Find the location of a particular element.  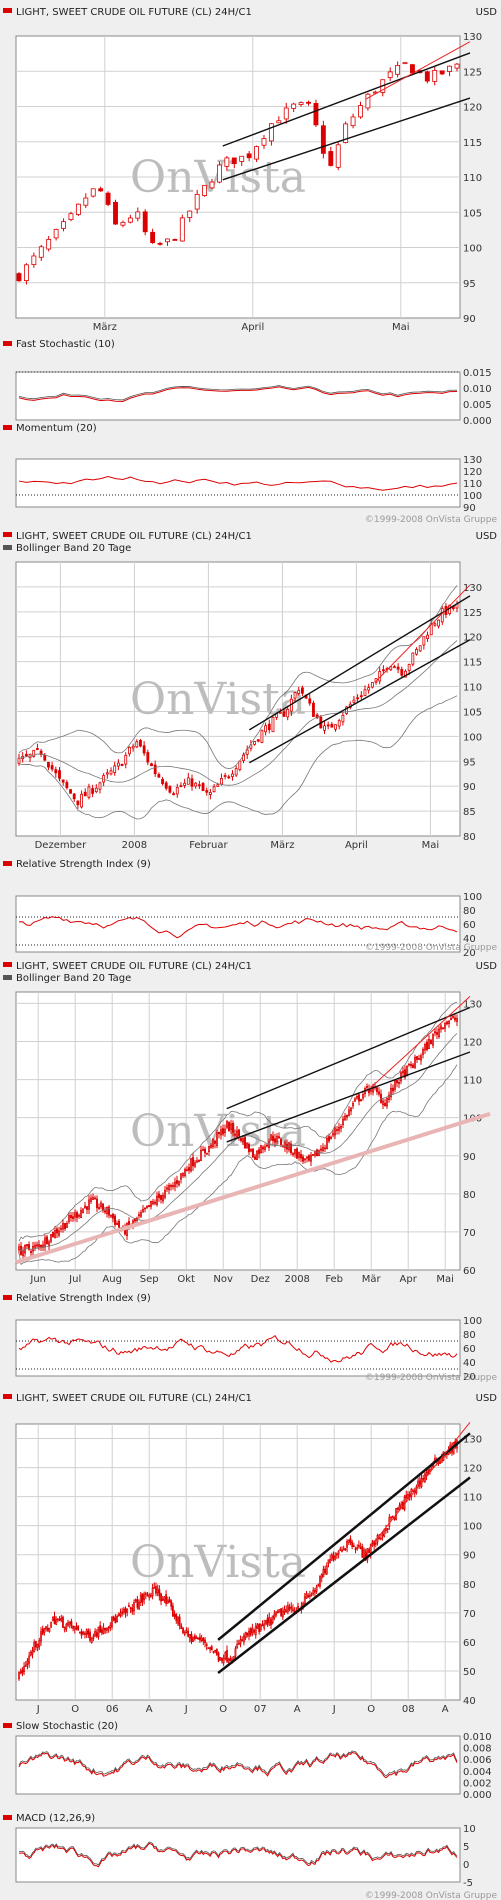

indicator-y-tick: 100 is located at coordinates (472, 496).